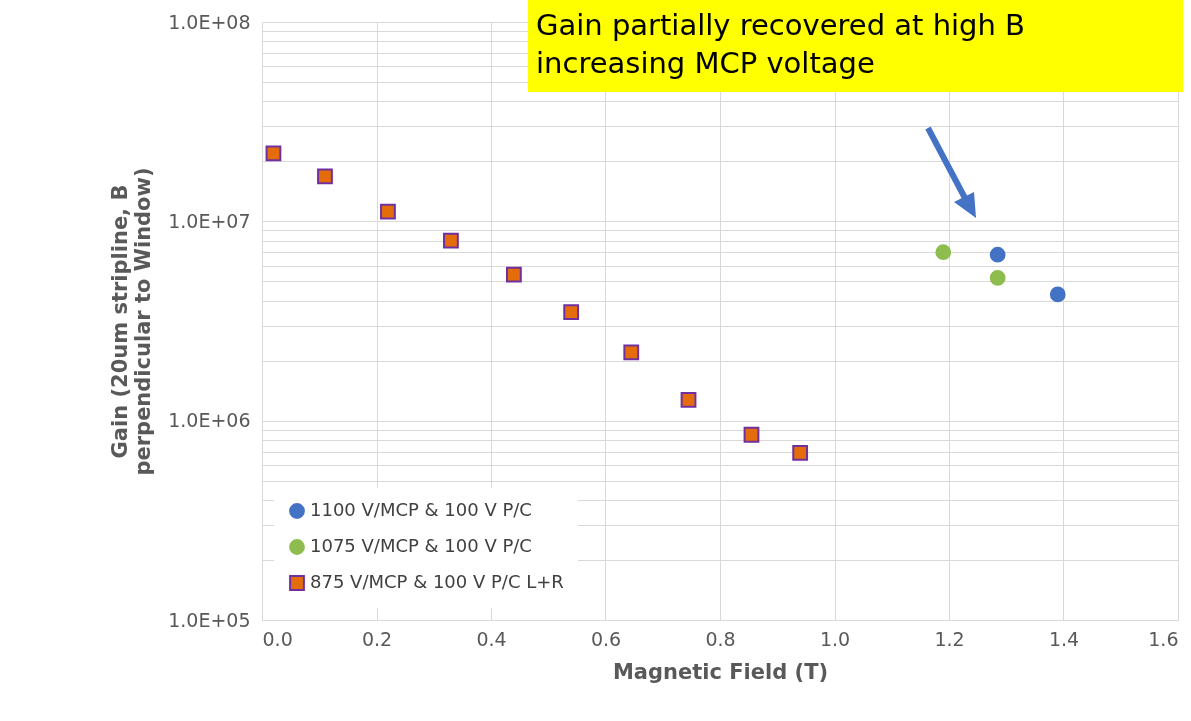  I want to click on callout-box: Gain partially recovered at high B increasing MCP voltage, so click(855, 46).